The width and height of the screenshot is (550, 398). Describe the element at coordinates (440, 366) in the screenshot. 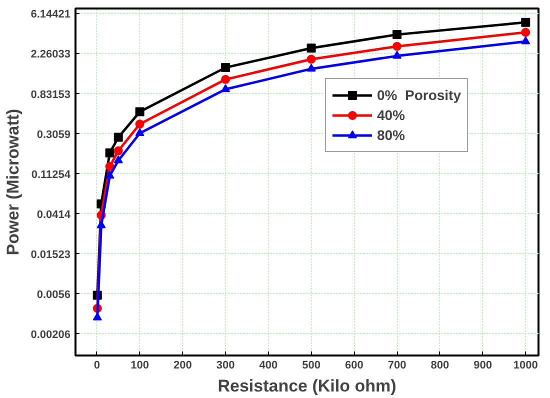

I see `x-tick-label: 800` at that location.